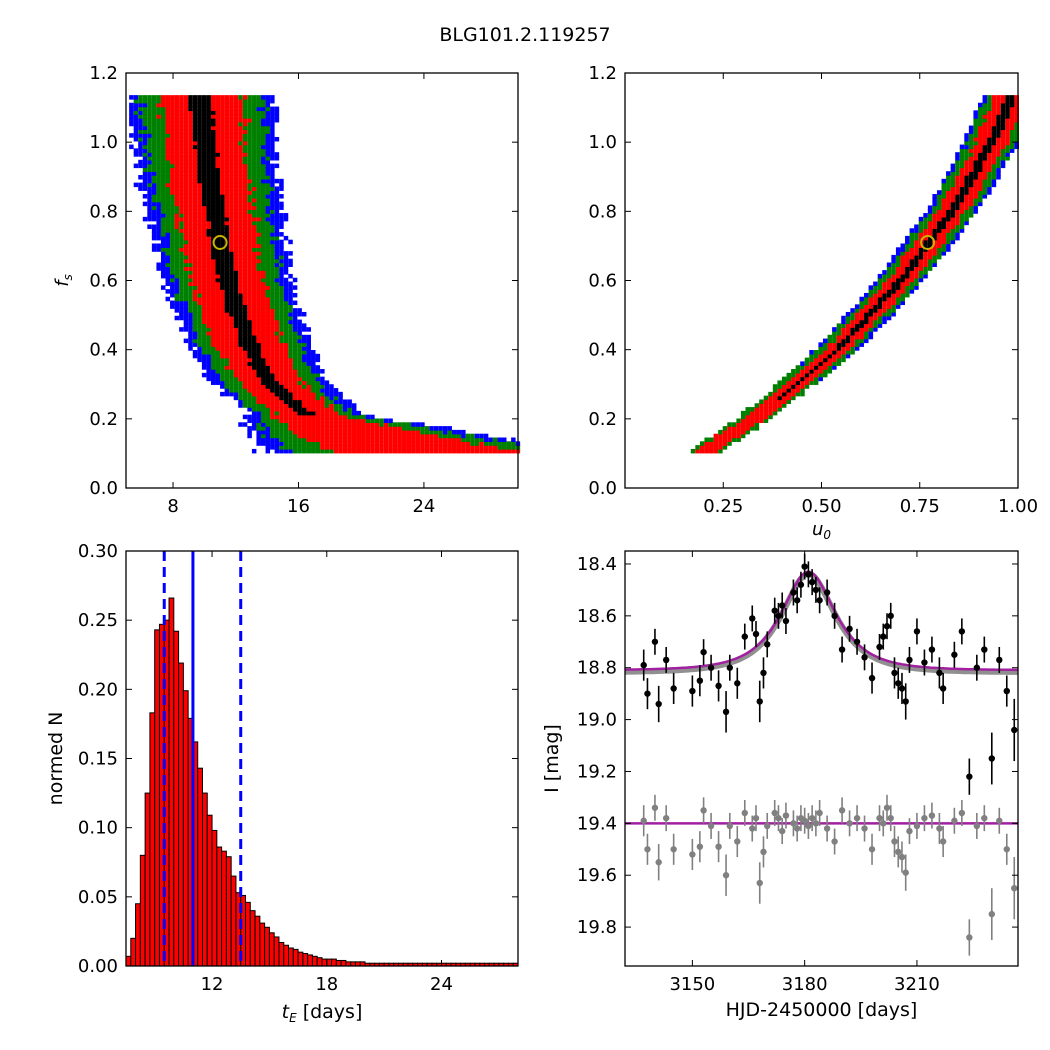  What do you see at coordinates (300, 959) in the screenshot?
I see `histogram-bar` at bounding box center [300, 959].